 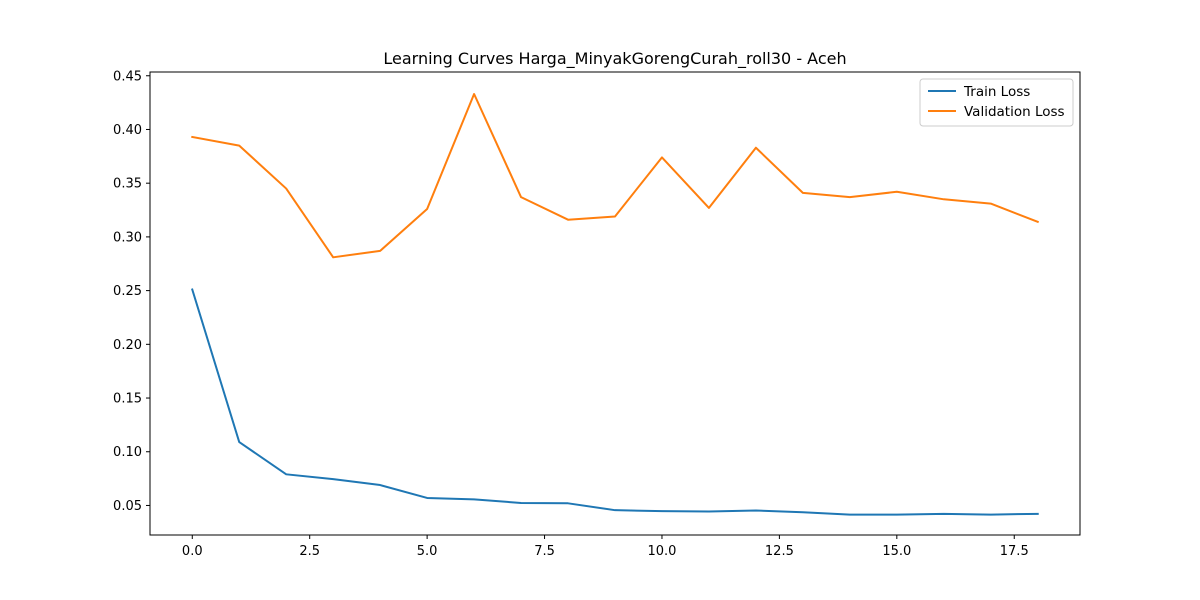 I want to click on x-tick-label: 0.0, so click(x=192, y=551).